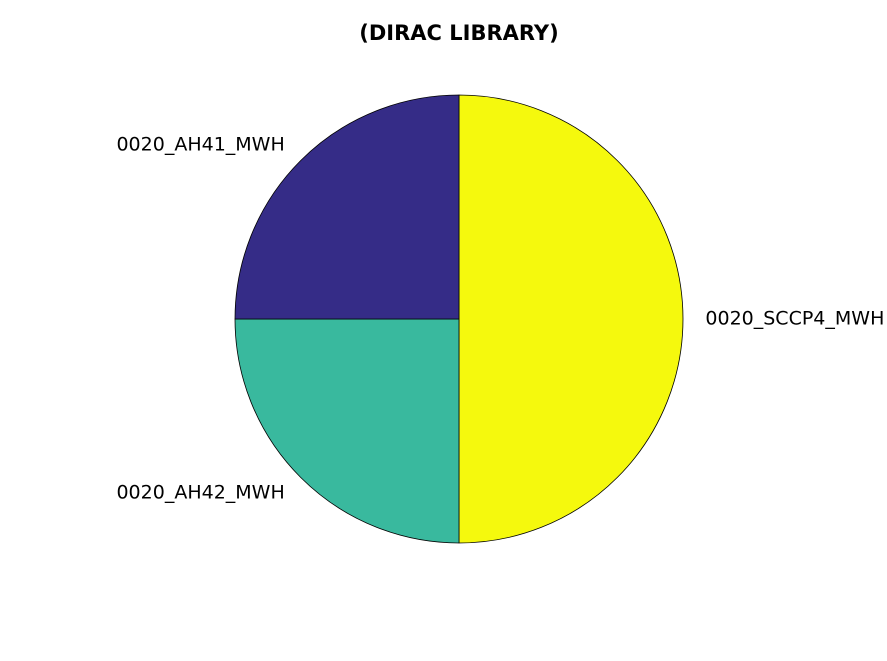 This screenshot has width=887, height=661. What do you see at coordinates (347, 207) in the screenshot?
I see `pie-slice-0020-ah41-mwh` at bounding box center [347, 207].